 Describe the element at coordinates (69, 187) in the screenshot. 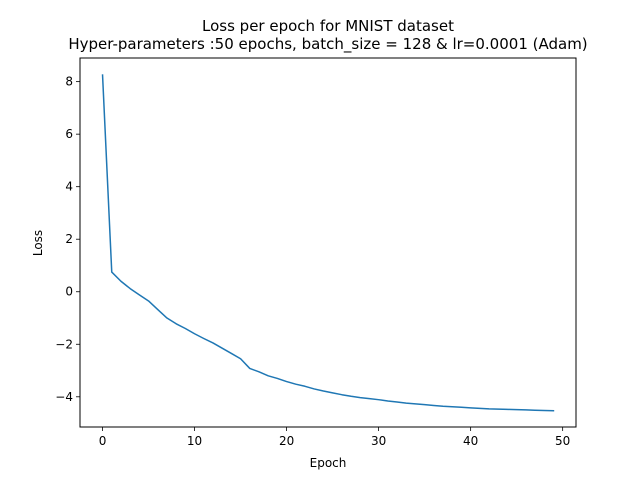

I see `y-tick-label: 4` at that location.